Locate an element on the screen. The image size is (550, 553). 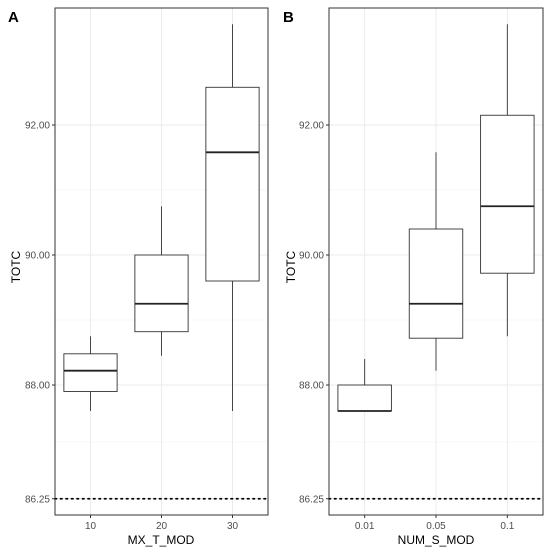
boxplot-0.05 is located at coordinates (436, 261).